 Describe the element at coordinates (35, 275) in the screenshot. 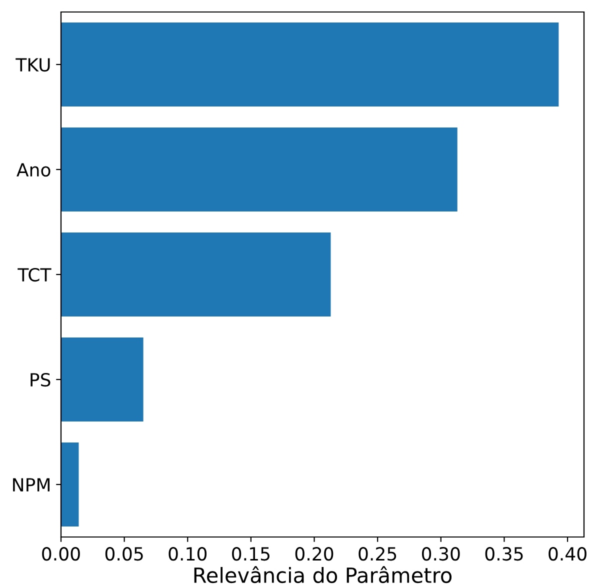

I see `y-tick-label: TCT` at that location.